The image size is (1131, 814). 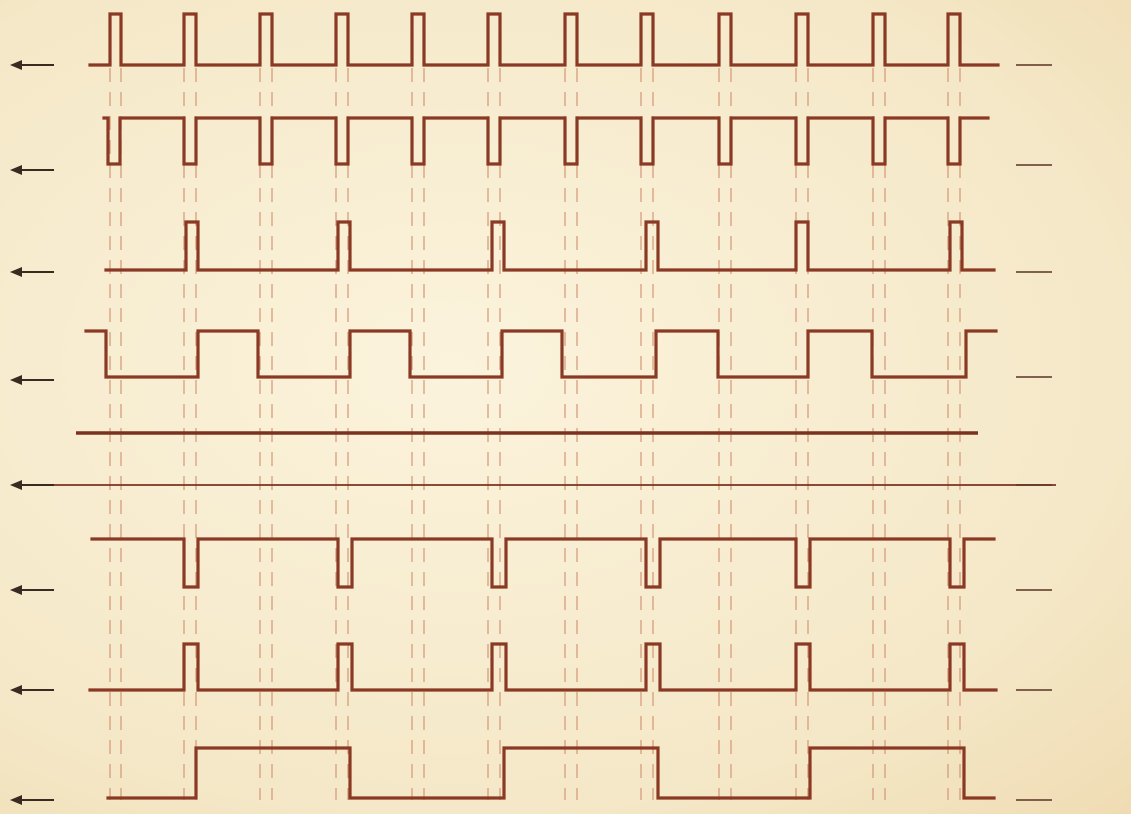 What do you see at coordinates (546, 141) in the screenshot?
I see `signal-2-trace` at bounding box center [546, 141].